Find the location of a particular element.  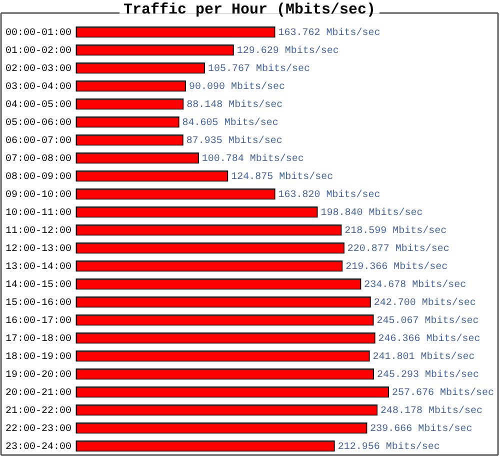

data-label: 218.599 Mbits/sec is located at coordinates (395, 231).